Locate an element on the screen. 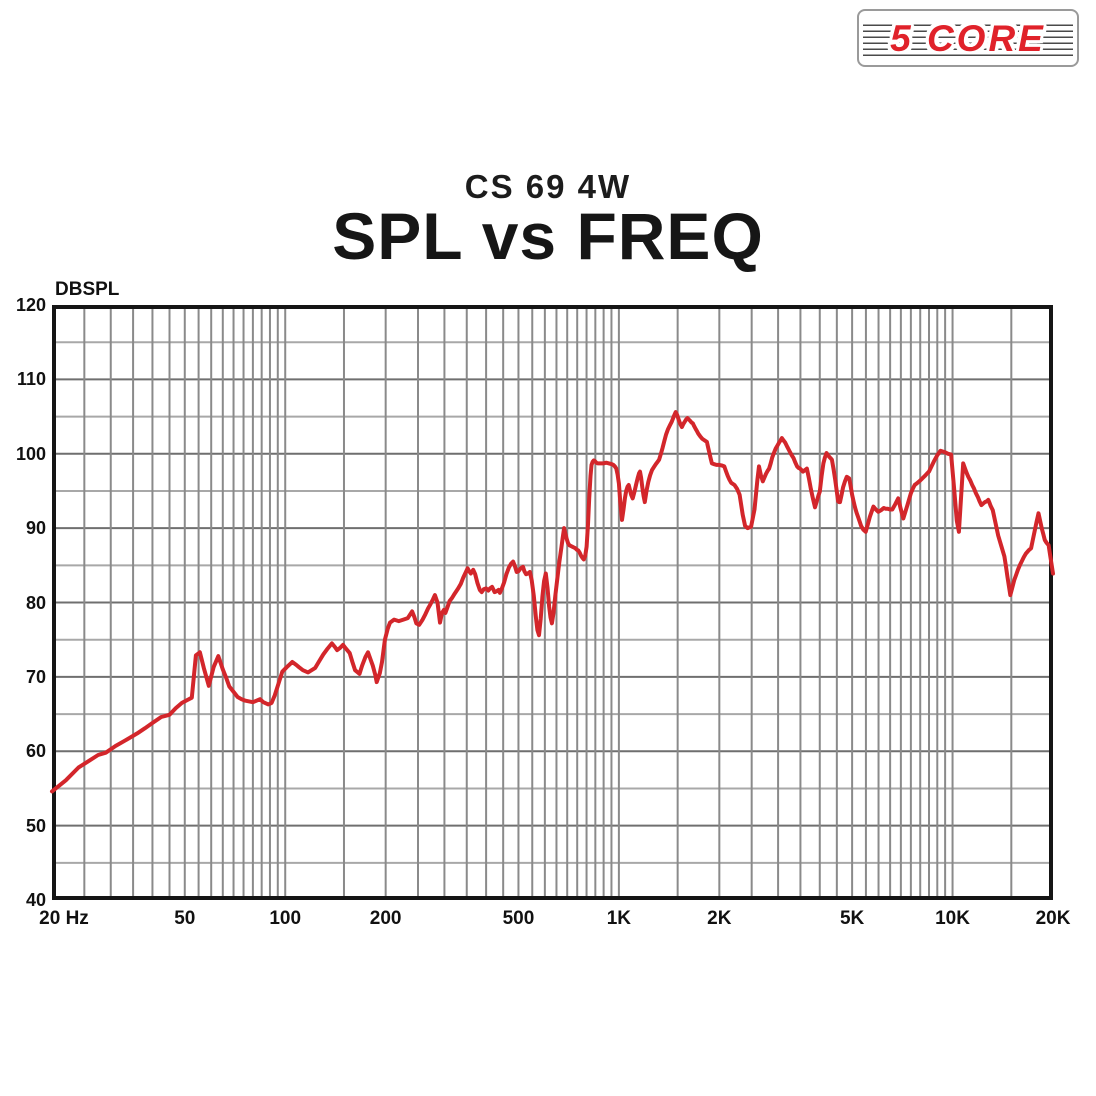 This screenshot has width=1096, height=1096. y-tick-label: 110 is located at coordinates (31, 379).